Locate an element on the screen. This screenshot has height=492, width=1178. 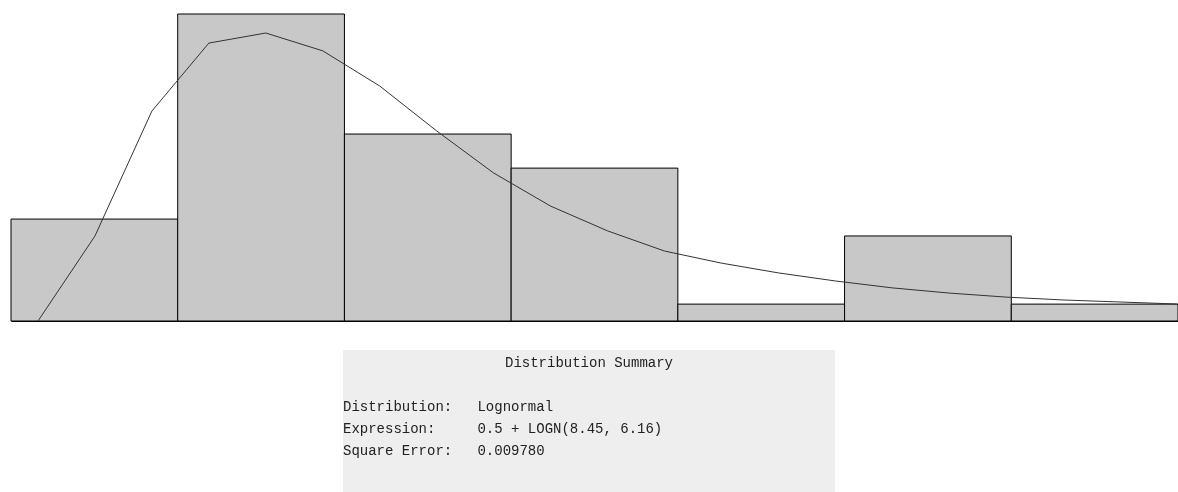
summary-panel: Distribution Summary Distribution: Lognormal Expression: 0.5 + LOGN(8.45, 6.16) Square Error: 0.009780 is located at coordinates (589, 421).